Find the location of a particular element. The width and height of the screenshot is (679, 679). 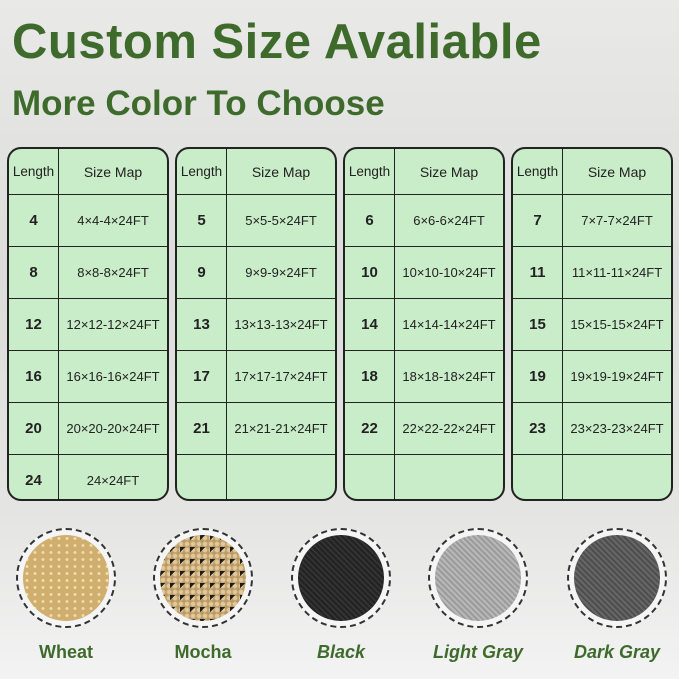

length-cell: 13 is located at coordinates (202, 324).